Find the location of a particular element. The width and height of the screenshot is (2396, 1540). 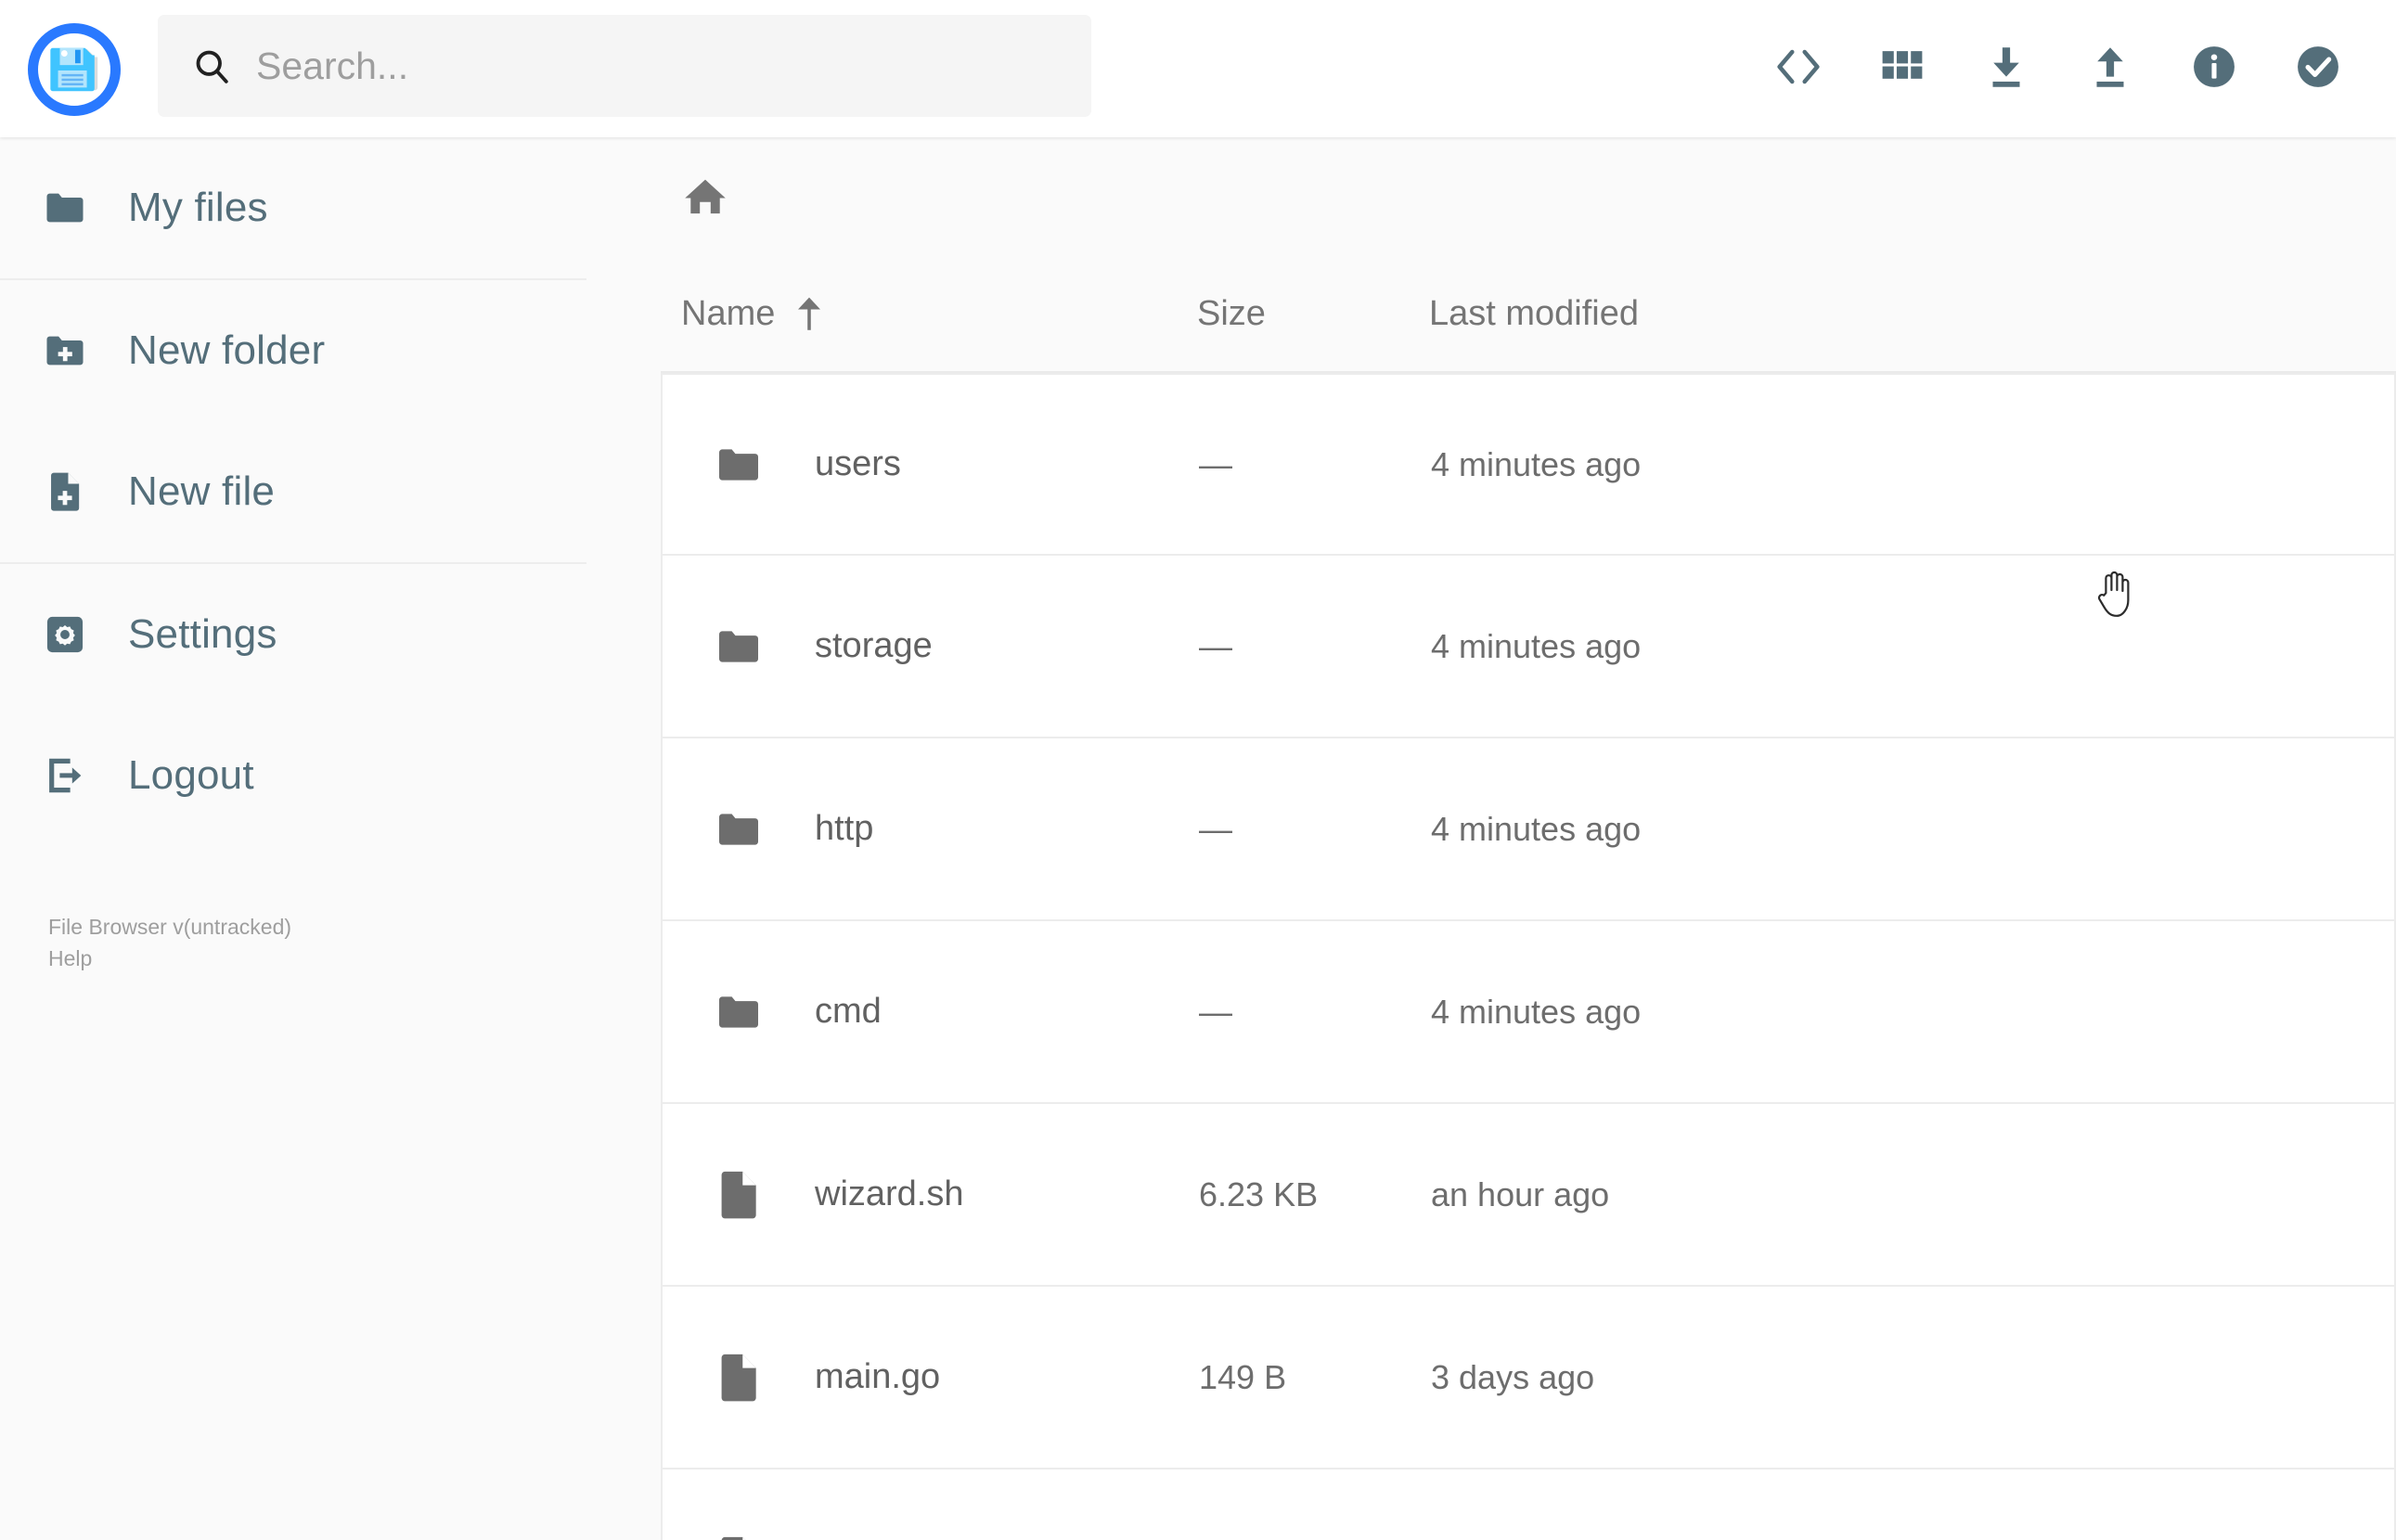

sidebar-item-my-files: My files is located at coordinates (293, 207).